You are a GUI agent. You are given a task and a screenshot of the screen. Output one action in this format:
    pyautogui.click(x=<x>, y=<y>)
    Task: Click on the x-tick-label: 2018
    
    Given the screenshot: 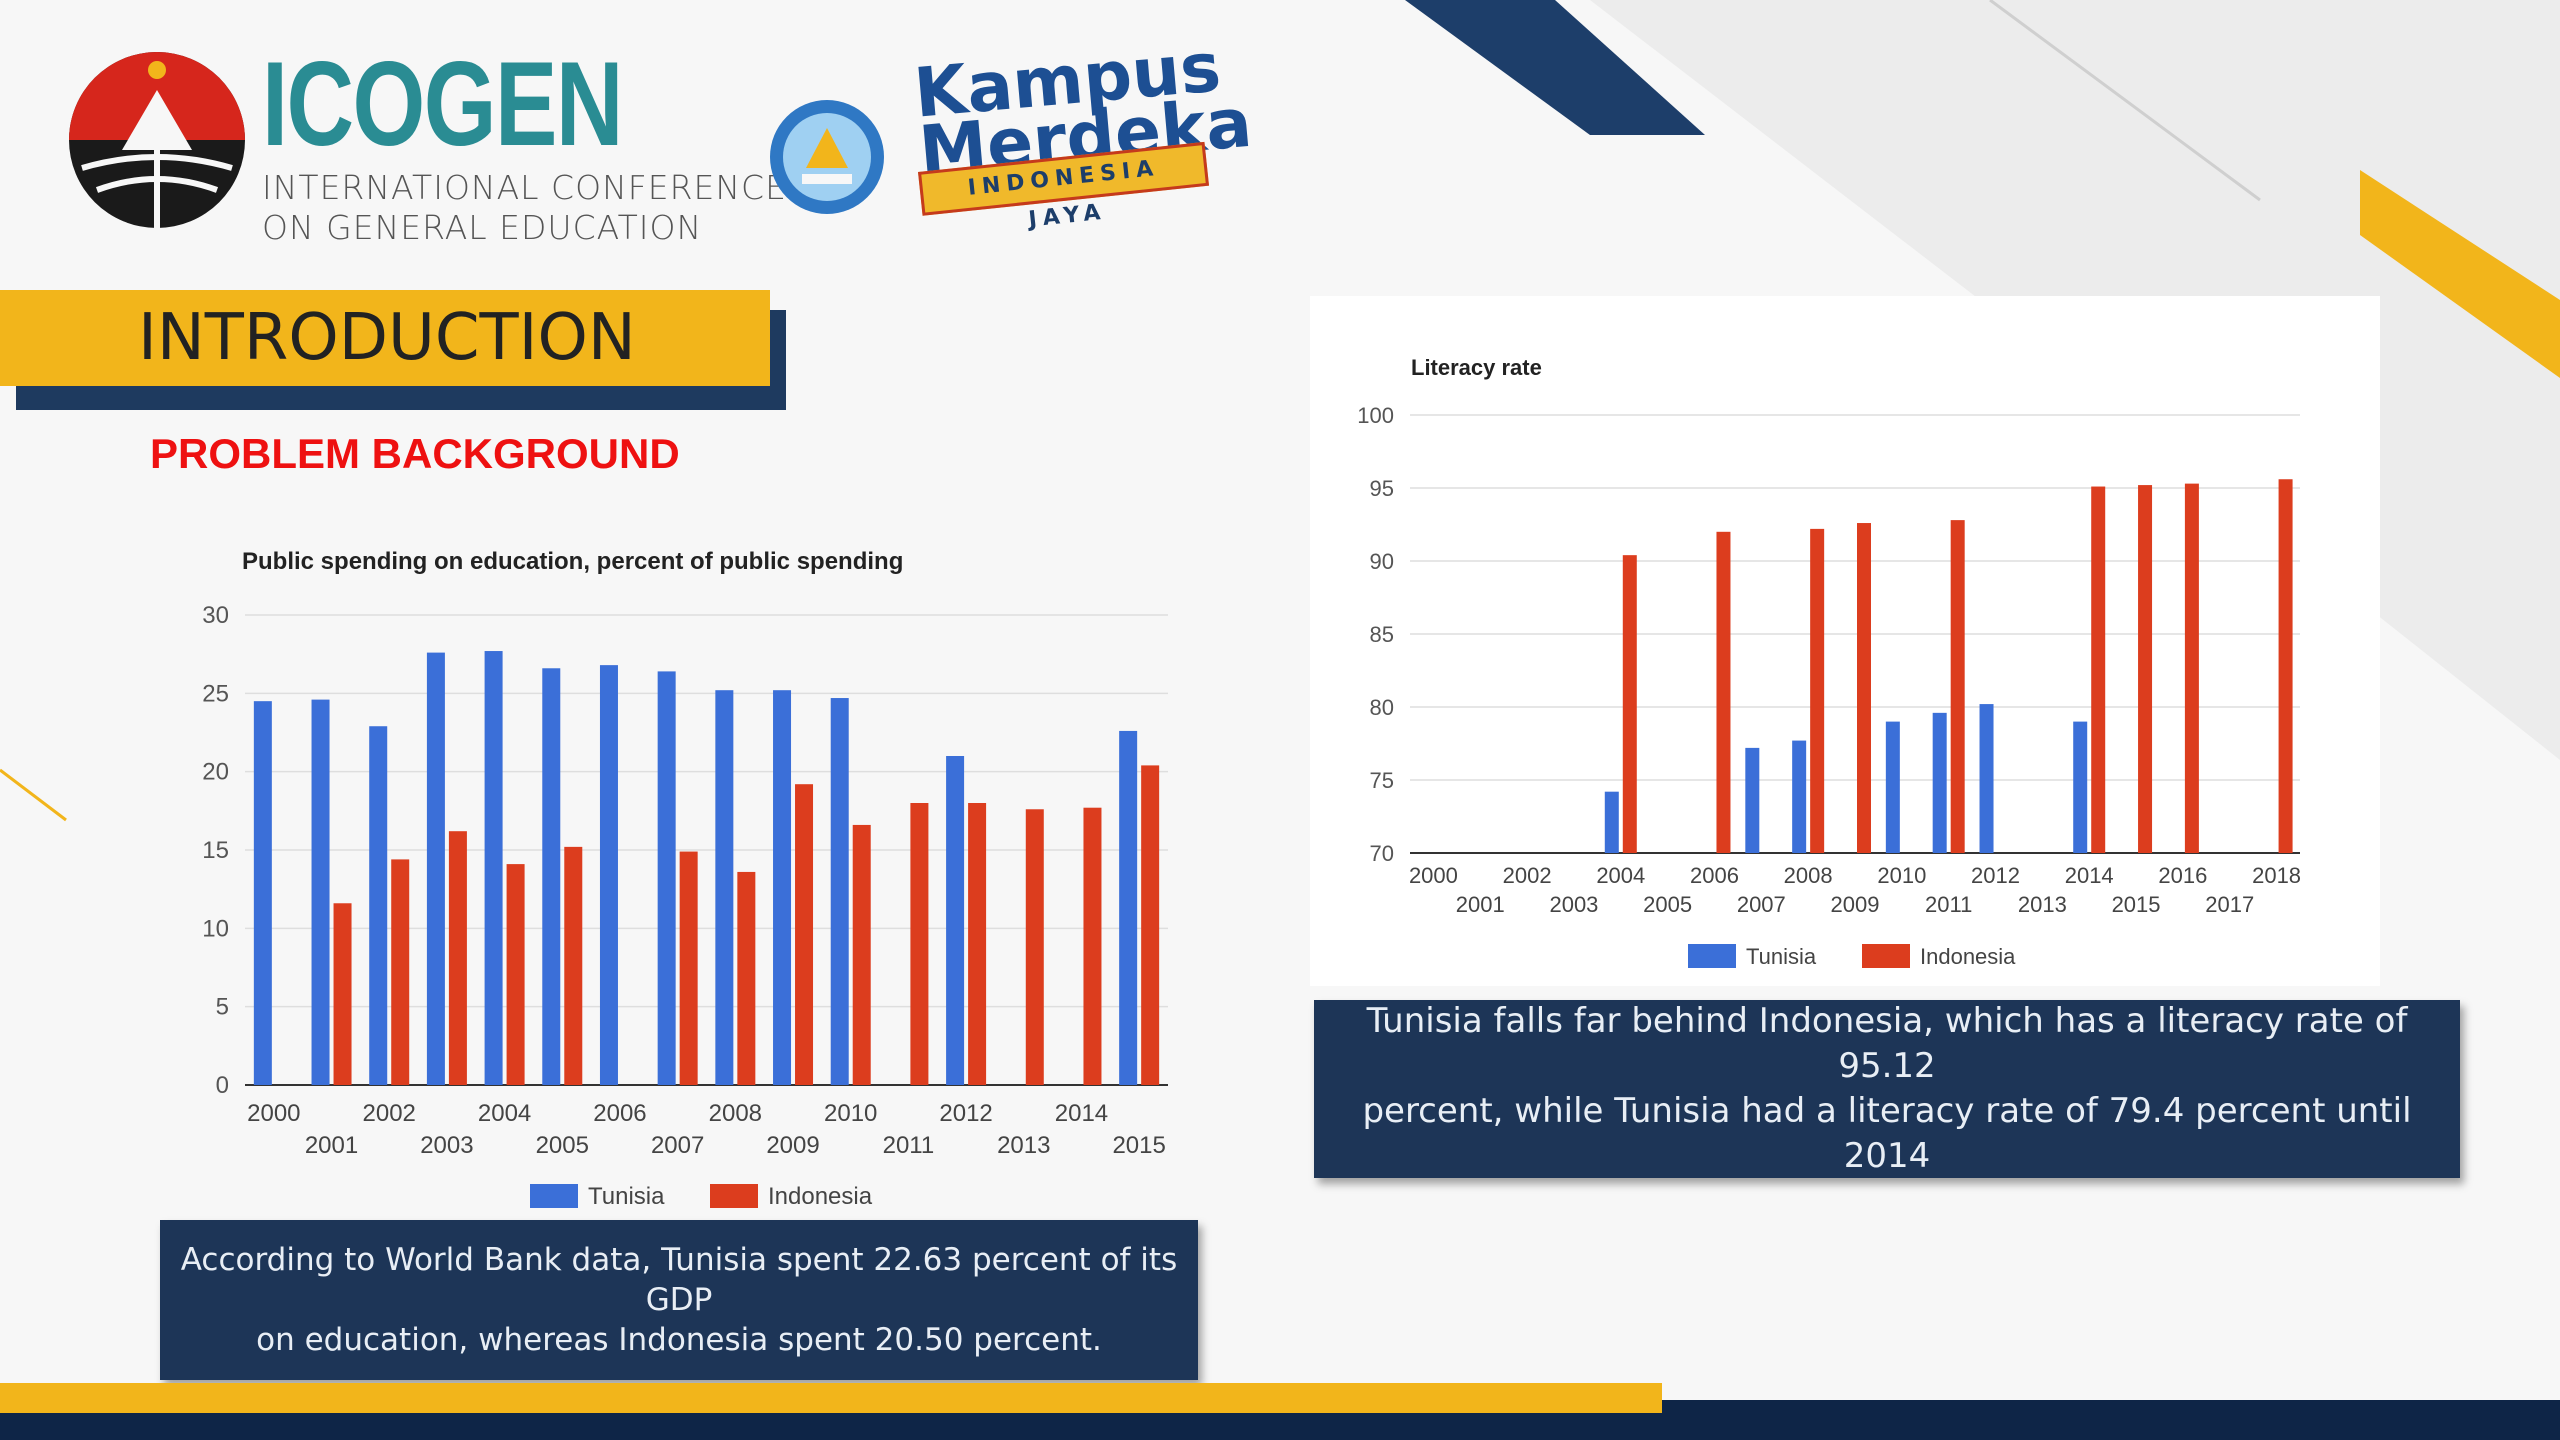 What is the action you would take?
    pyautogui.click(x=2276, y=875)
    